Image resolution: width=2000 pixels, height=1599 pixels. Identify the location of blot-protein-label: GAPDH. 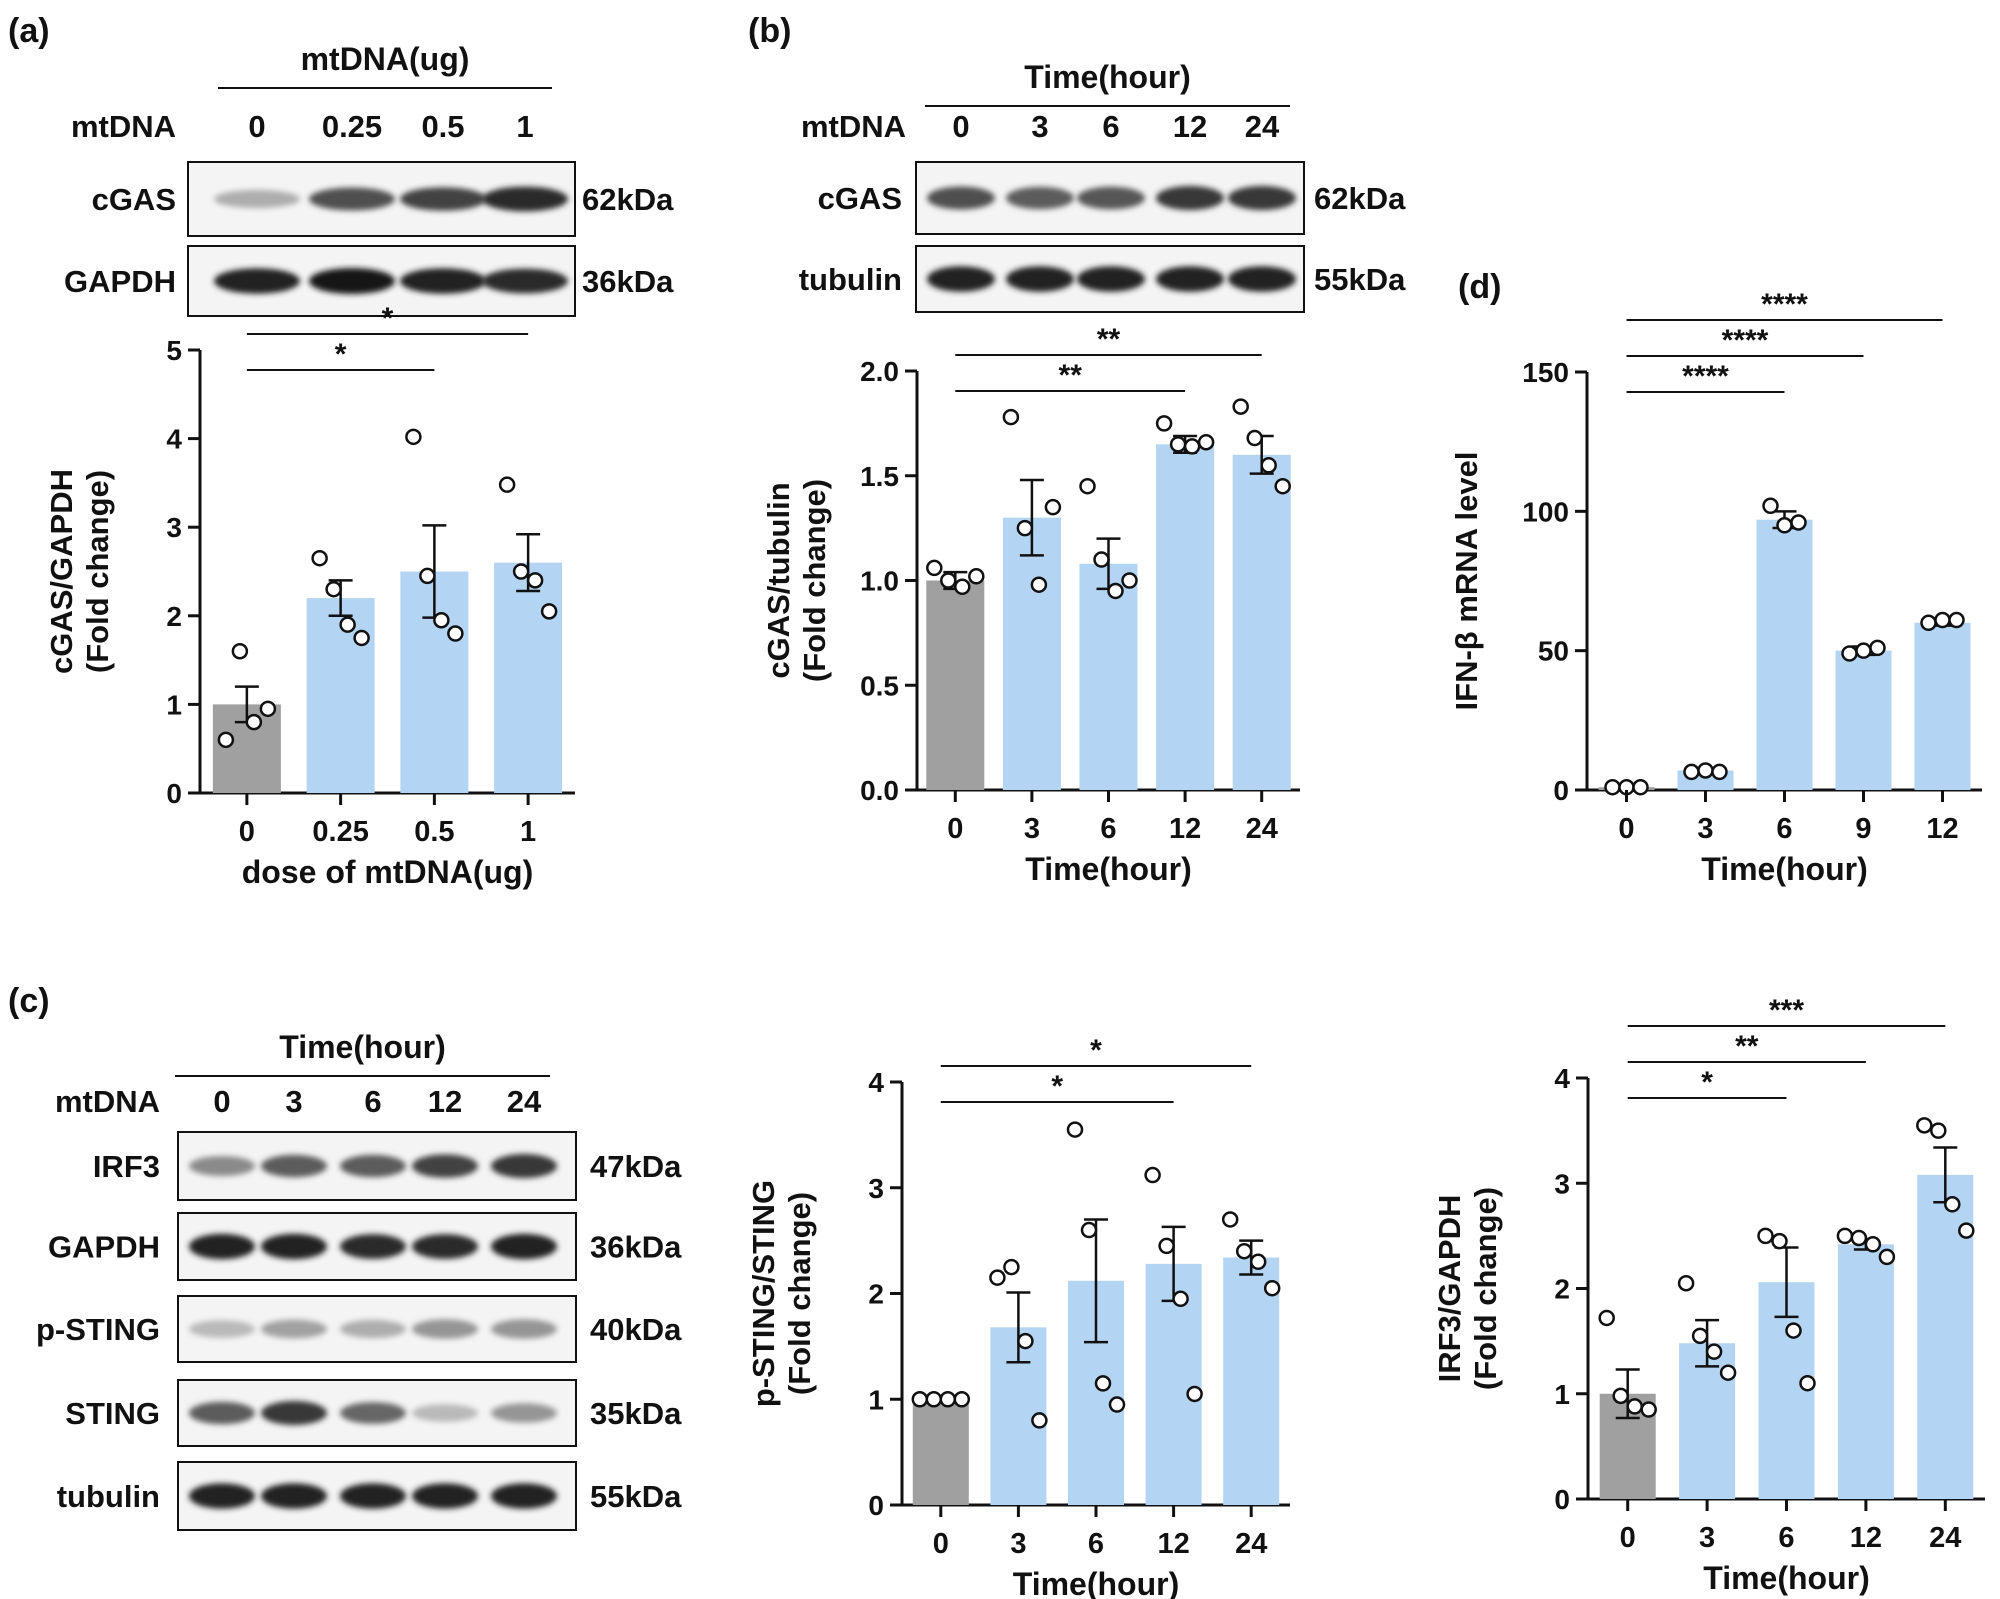
(104, 1247).